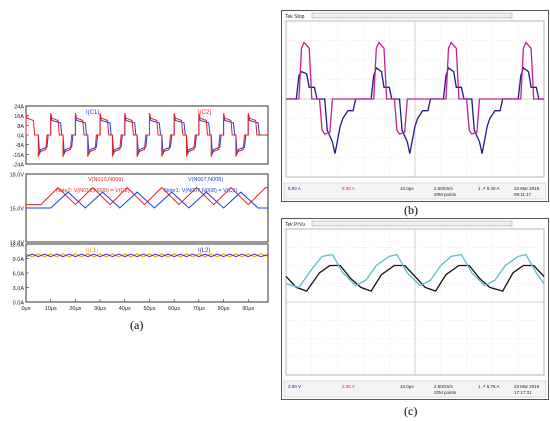 This screenshot has height=421, width=550. What do you see at coordinates (149, 309) in the screenshot?
I see `x-tick-label: 50μs` at bounding box center [149, 309].